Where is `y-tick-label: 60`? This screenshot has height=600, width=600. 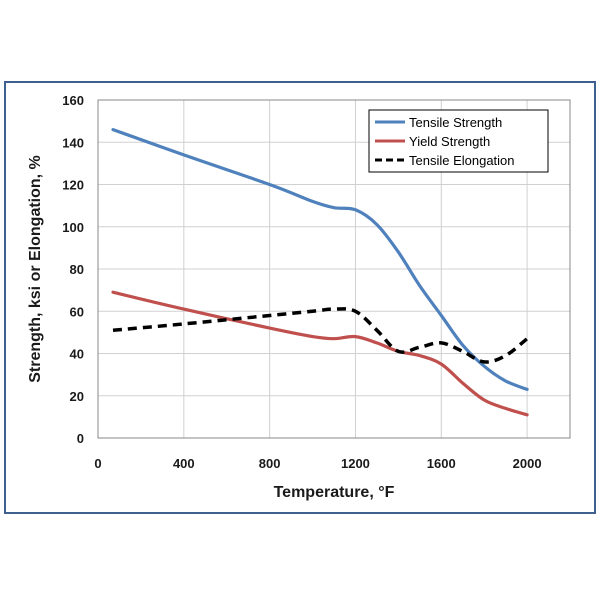 y-tick-label: 60 is located at coordinates (77, 311).